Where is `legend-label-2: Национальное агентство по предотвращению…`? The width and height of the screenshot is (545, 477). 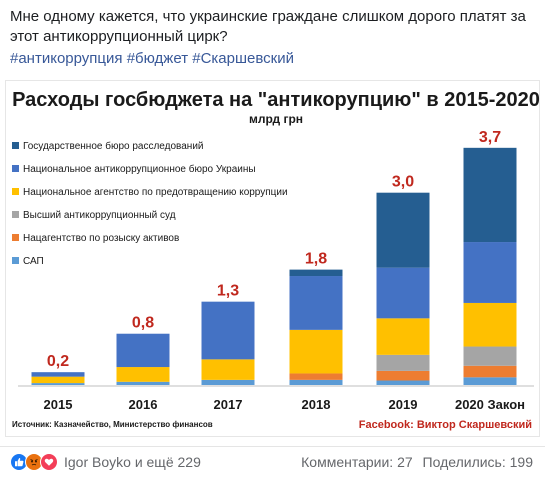 legend-label-2: Национальное агентство по предотвращению… is located at coordinates (155, 192).